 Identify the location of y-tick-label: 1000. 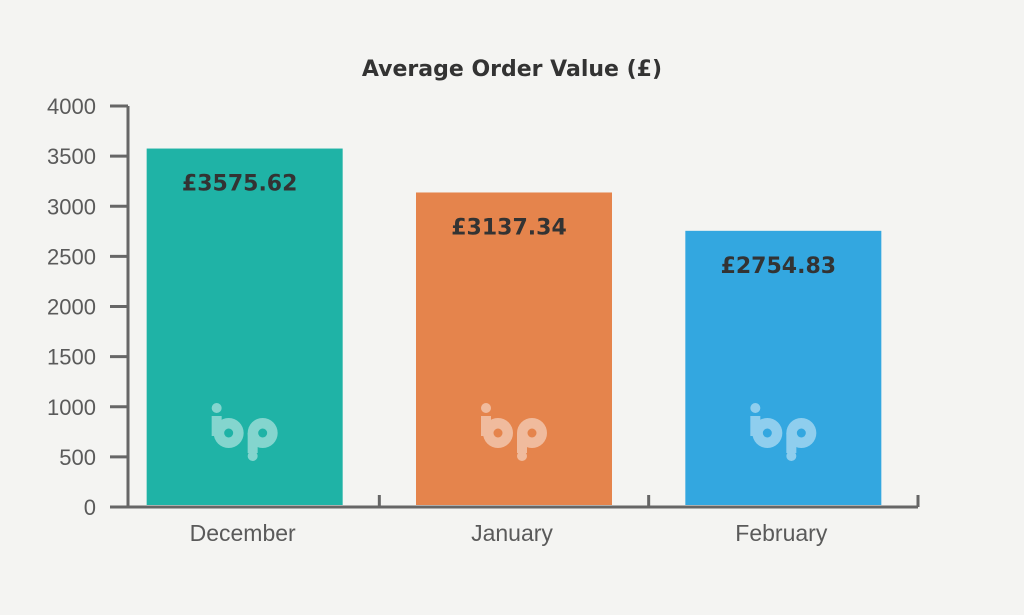
(71, 407).